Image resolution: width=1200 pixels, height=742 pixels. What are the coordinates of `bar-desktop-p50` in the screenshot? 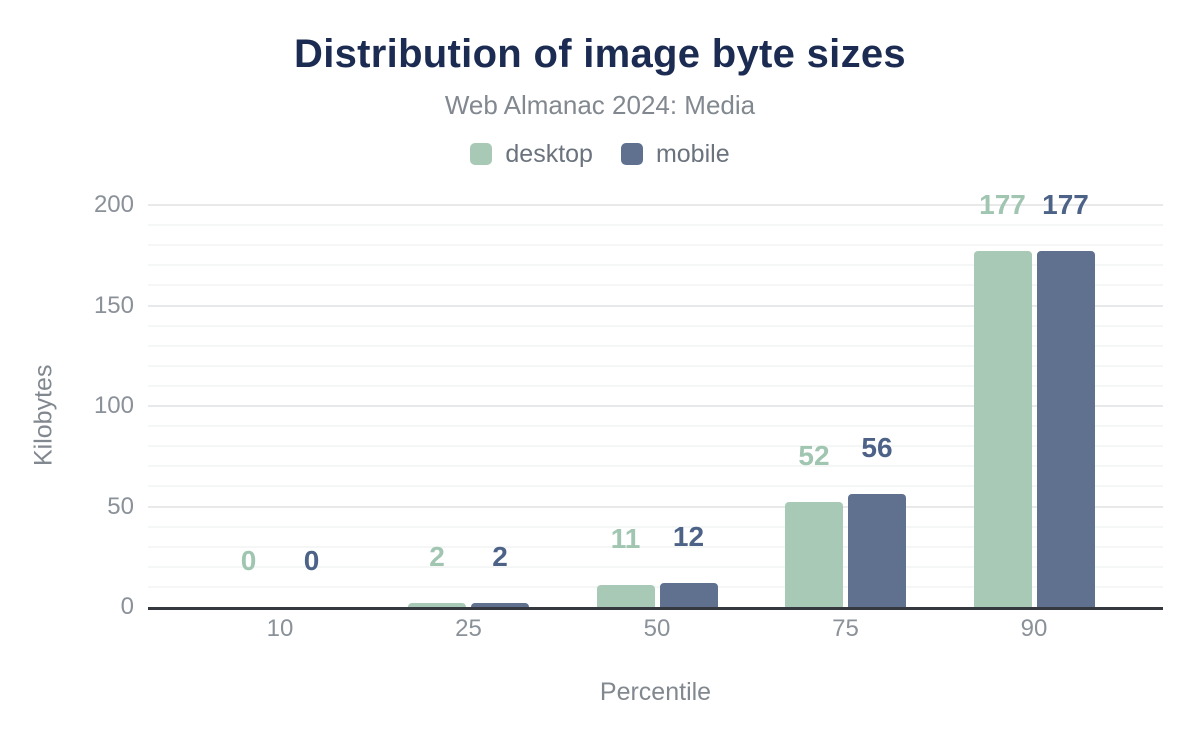 It's located at (625, 596).